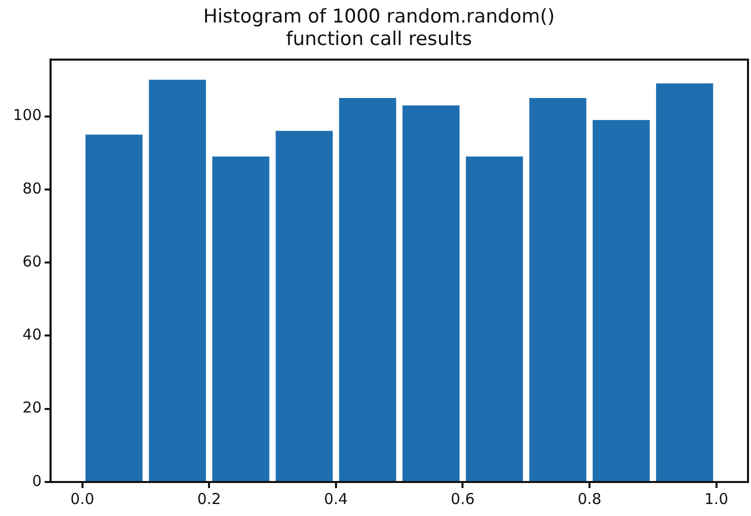 Image resolution: width=751 pixels, height=516 pixels. Describe the element at coordinates (379, 27) in the screenshot. I see `chart-title: Histogram of 1000 random.random() function call results` at that location.